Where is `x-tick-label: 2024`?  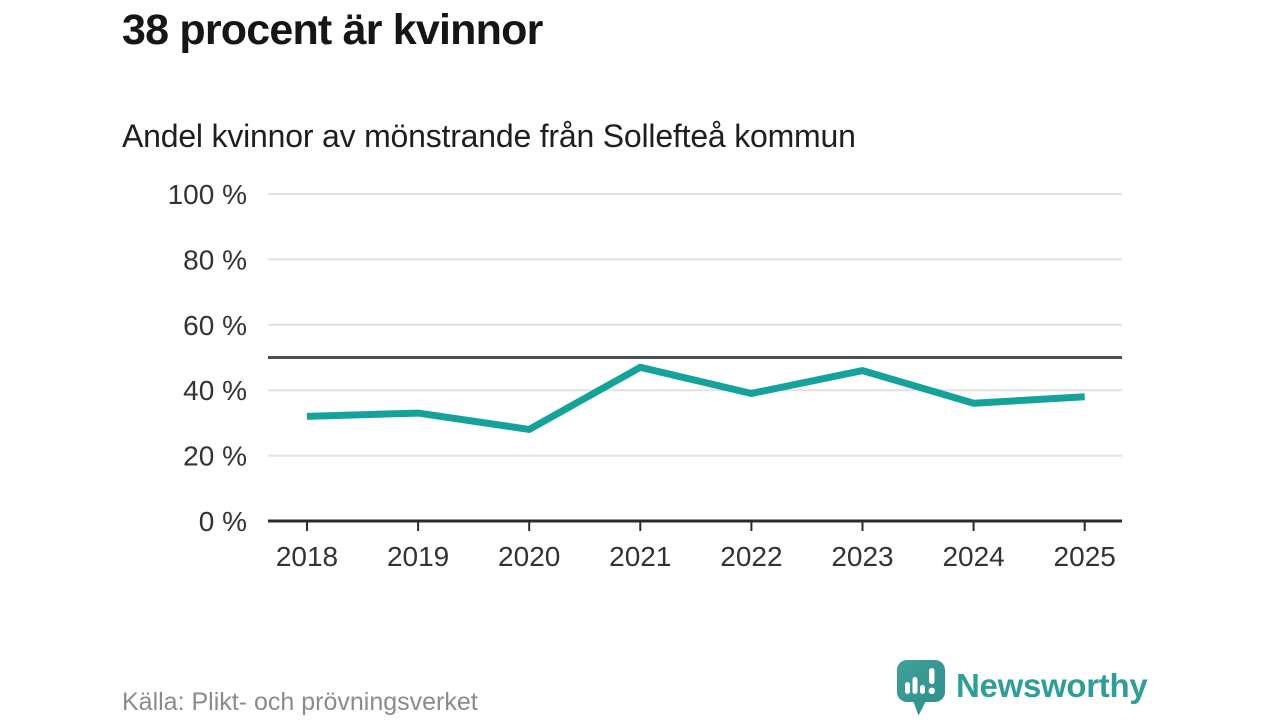 x-tick-label: 2024 is located at coordinates (973, 556).